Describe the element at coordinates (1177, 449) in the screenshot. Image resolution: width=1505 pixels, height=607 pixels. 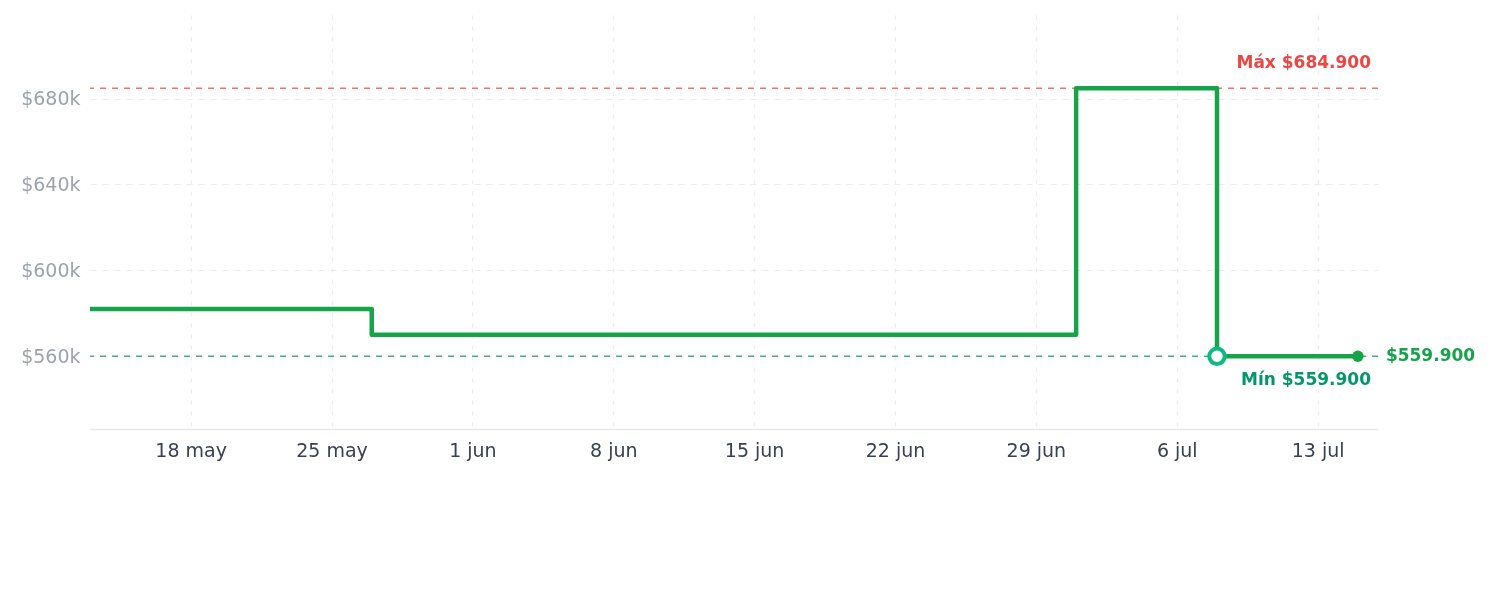
I see `x-tick-label: 6 jul` at that location.